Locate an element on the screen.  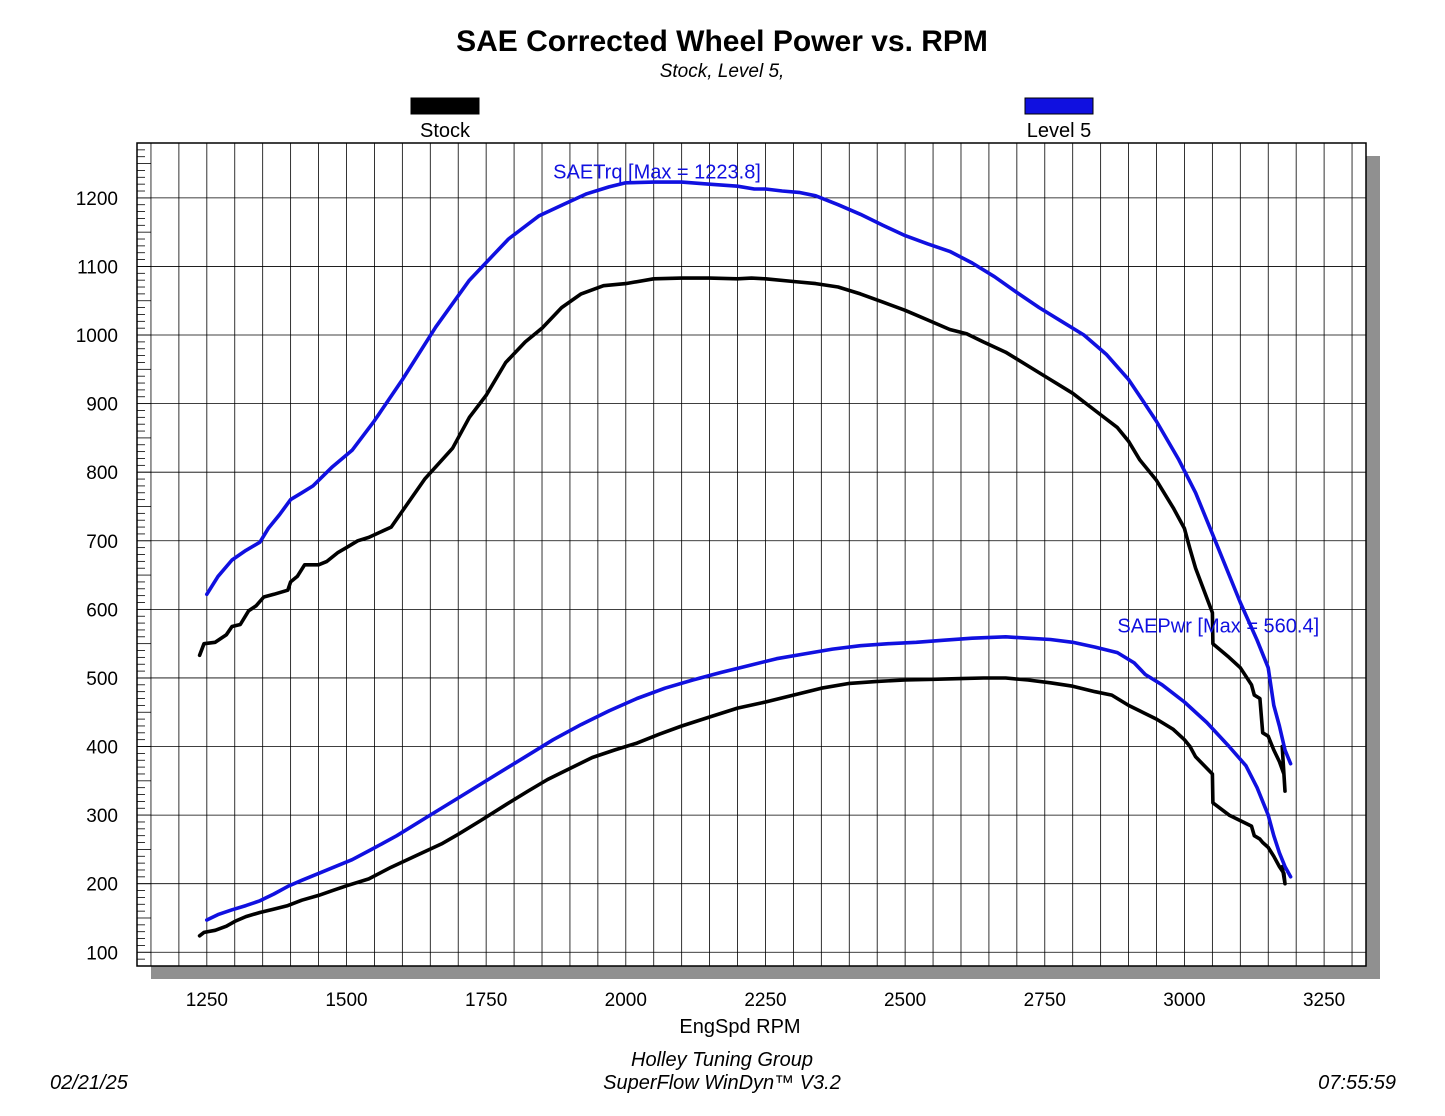
legend-label: Stock is located at coordinates (445, 131).